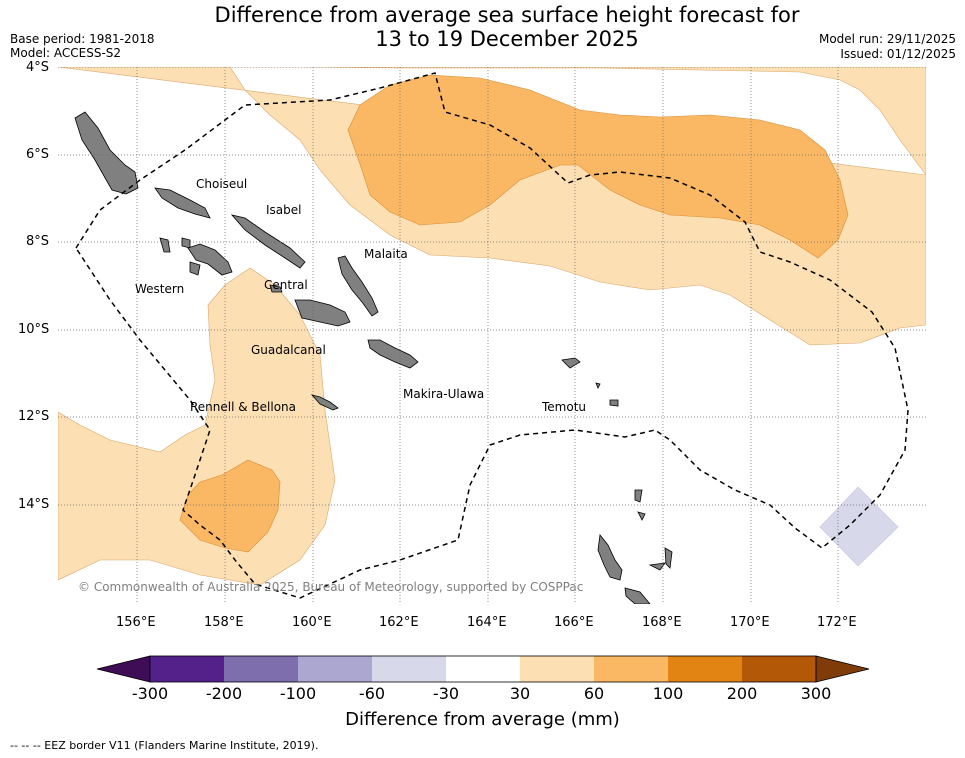  I want to click on base-period-text: Base period: 1981-2018, so click(82, 39).